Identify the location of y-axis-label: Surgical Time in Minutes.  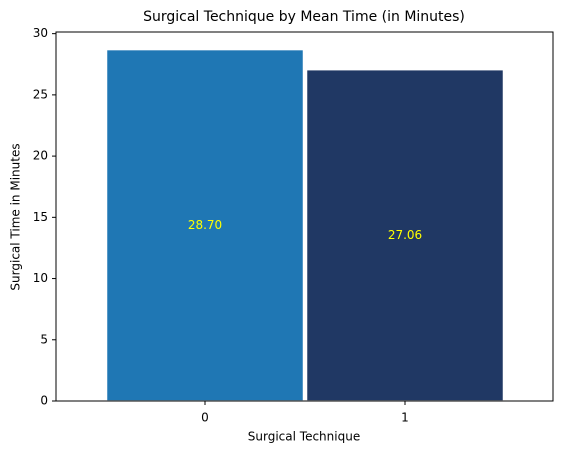
(16, 216).